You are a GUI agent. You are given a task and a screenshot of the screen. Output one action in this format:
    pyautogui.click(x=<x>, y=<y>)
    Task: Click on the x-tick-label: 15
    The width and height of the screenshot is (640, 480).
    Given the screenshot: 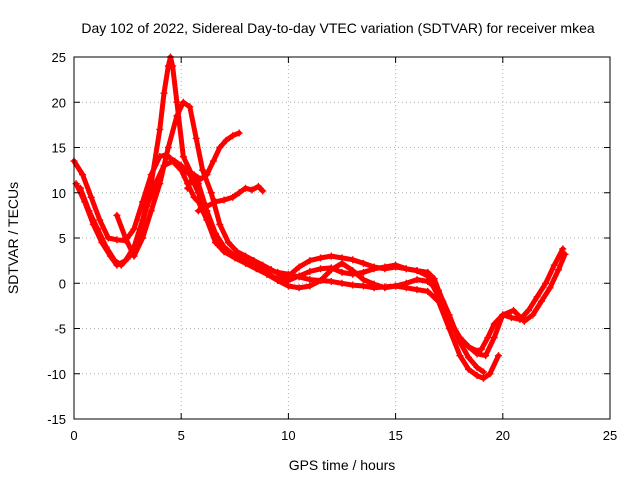 What is the action you would take?
    pyautogui.click(x=395, y=435)
    